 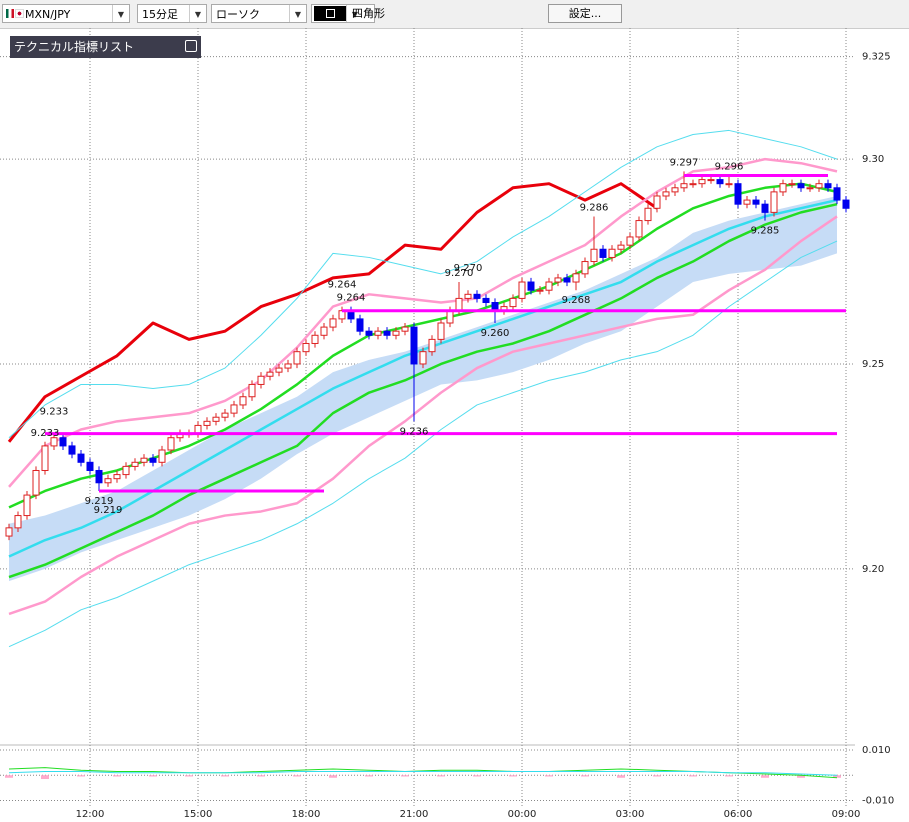 I want to click on drawing-tool: 四角形, so click(x=368, y=13).